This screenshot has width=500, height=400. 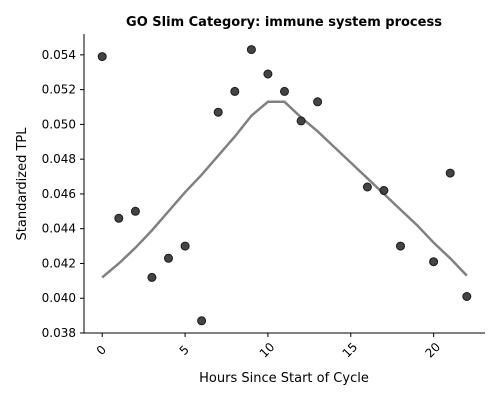 I want to click on y-tick-label: 0.054, so click(x=59, y=55).